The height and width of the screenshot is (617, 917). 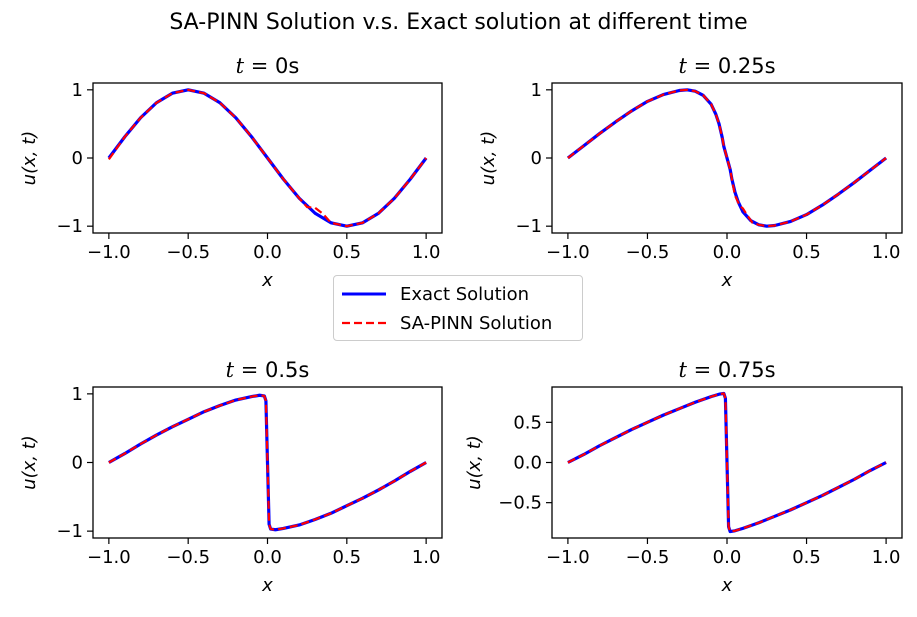 I want to click on exact-line-t025, so click(x=727, y=158).